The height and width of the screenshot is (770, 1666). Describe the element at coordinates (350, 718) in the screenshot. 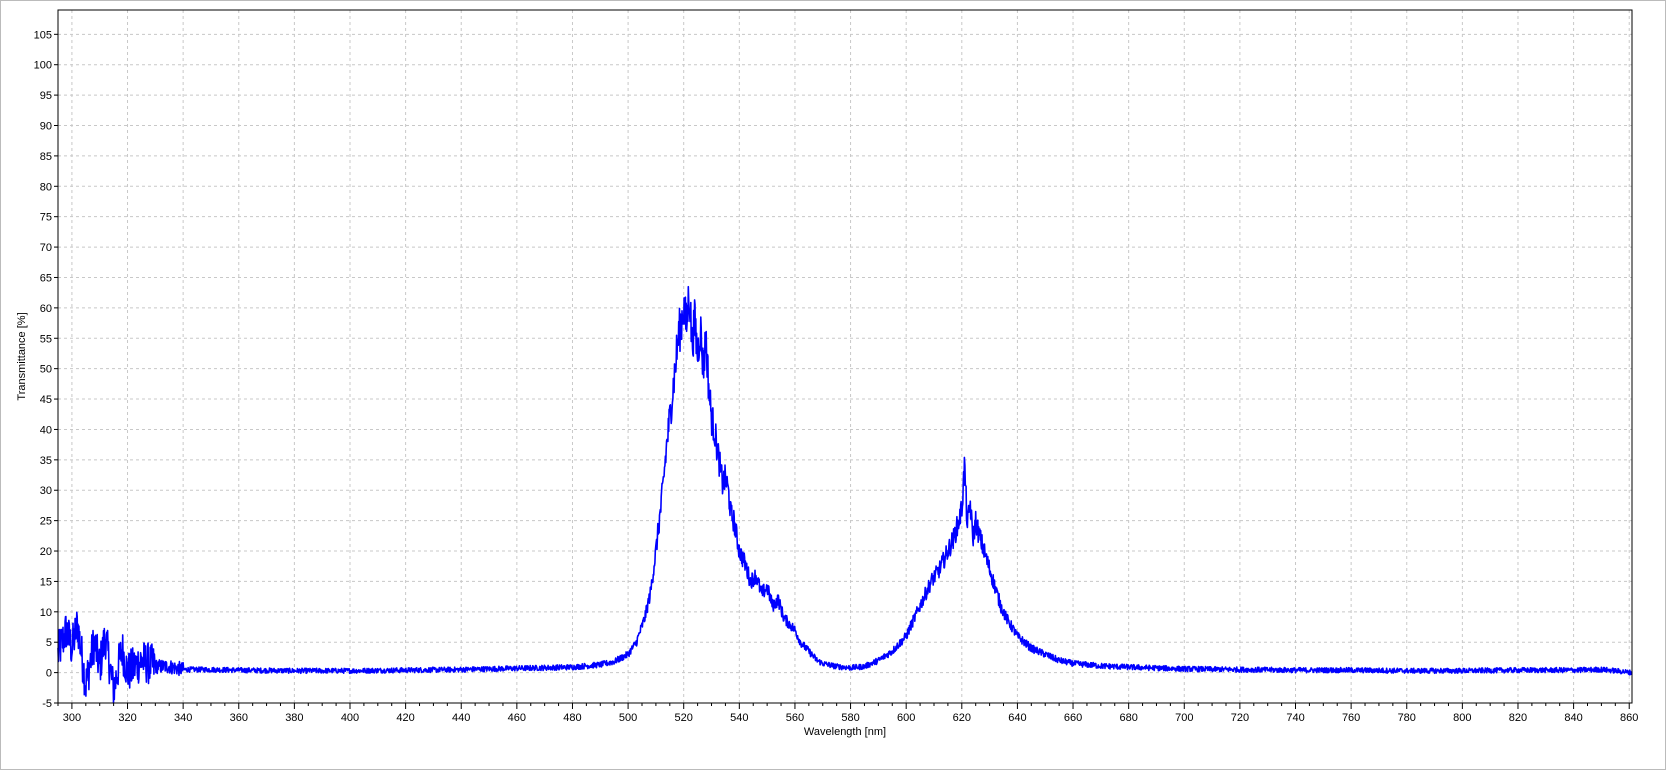

I see `x-tick-label: 400` at that location.